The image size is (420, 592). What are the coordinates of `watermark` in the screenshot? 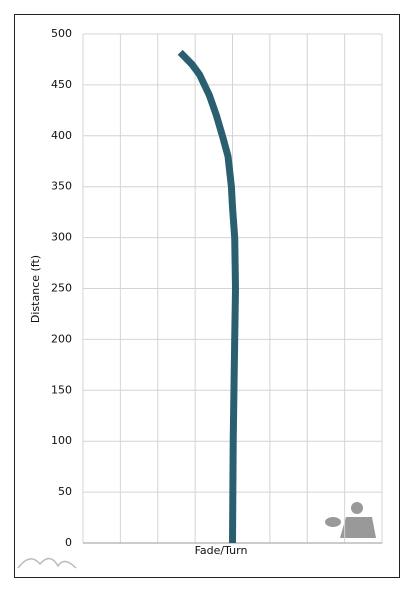 It's located at (47, 563).